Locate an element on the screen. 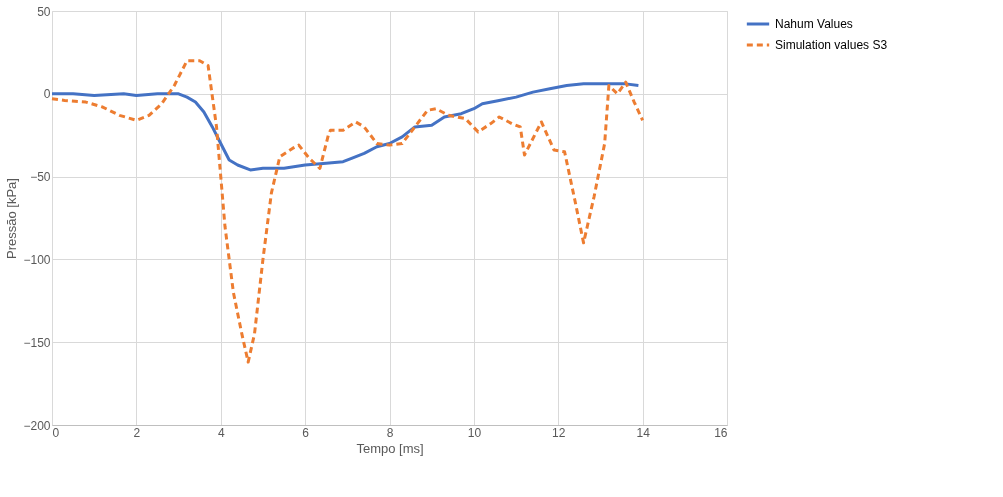  y-tick-label: 50 is located at coordinates (44, 11).